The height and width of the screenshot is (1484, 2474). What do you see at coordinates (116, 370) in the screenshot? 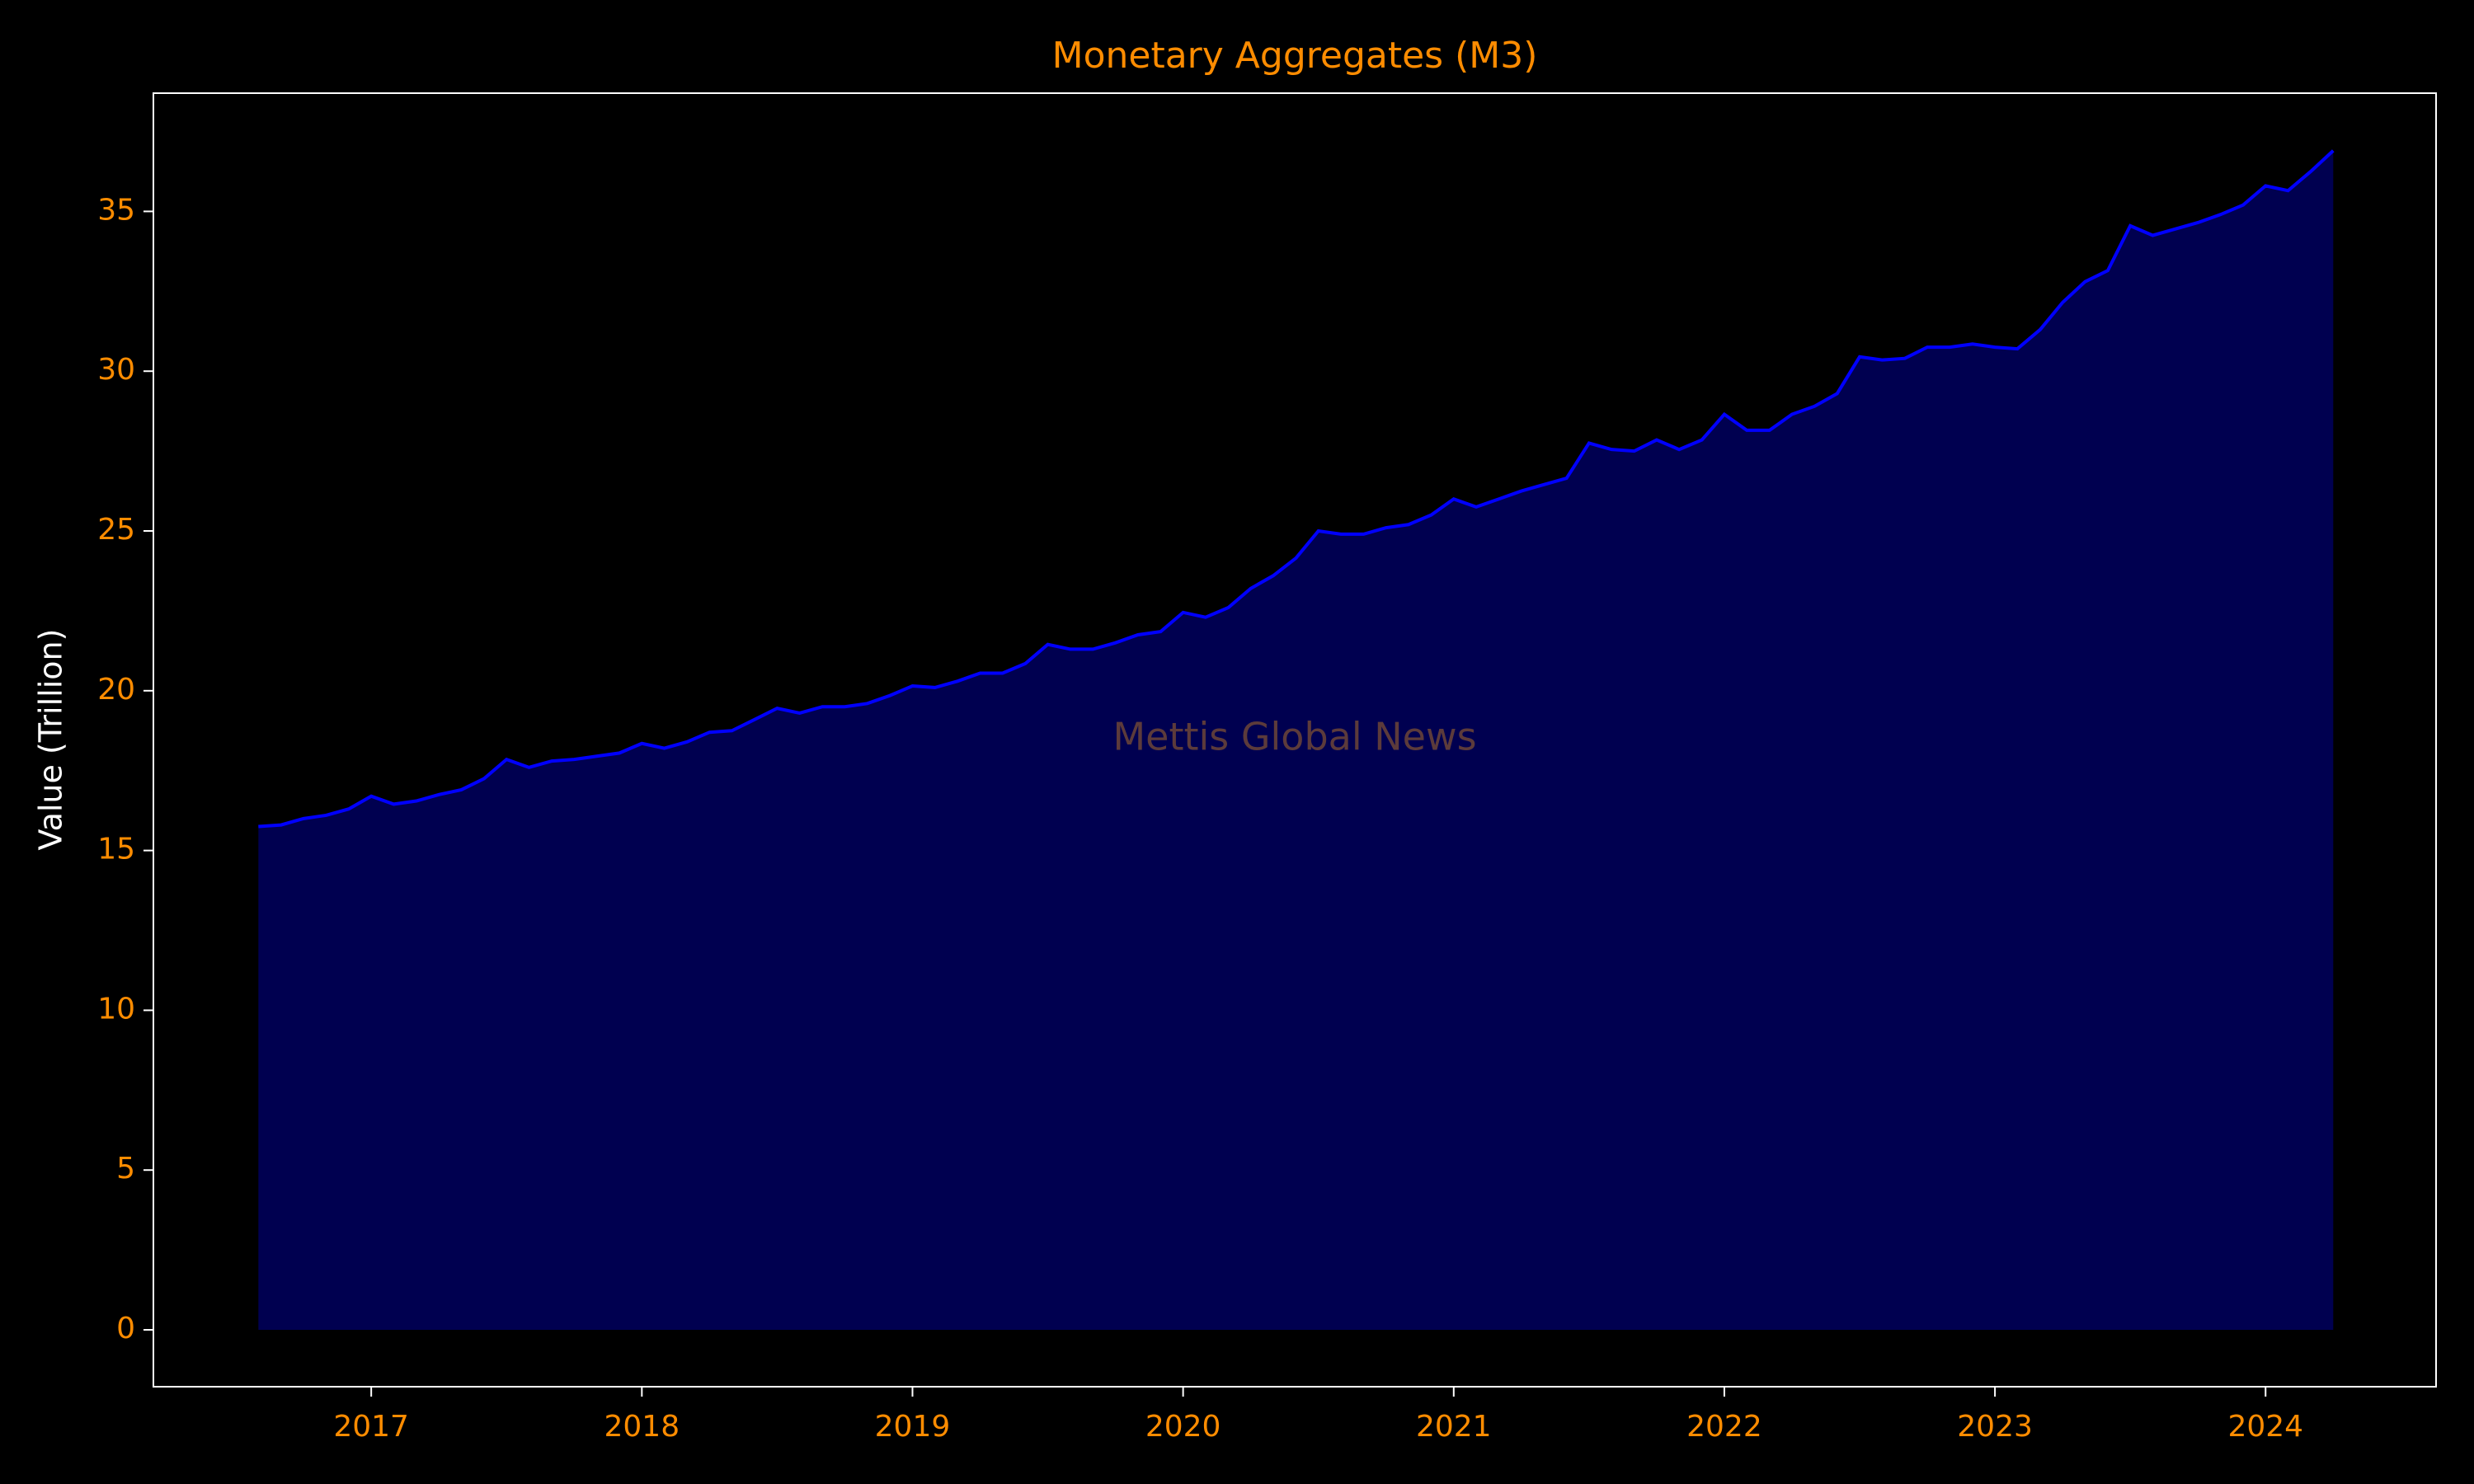
I see `y-tick-label: 30` at bounding box center [116, 370].